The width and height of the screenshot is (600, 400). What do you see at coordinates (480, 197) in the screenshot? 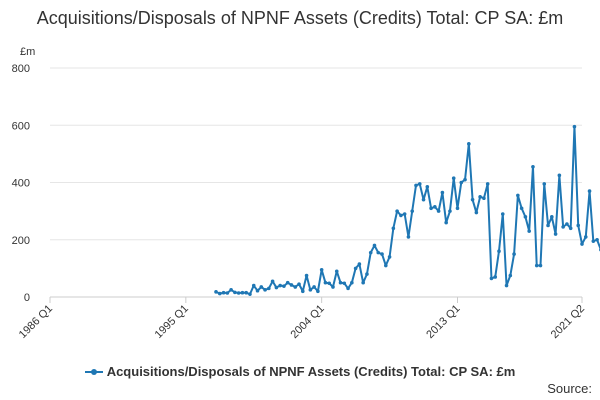
I see `data-point: 2014 Q3: 350` at bounding box center [480, 197].